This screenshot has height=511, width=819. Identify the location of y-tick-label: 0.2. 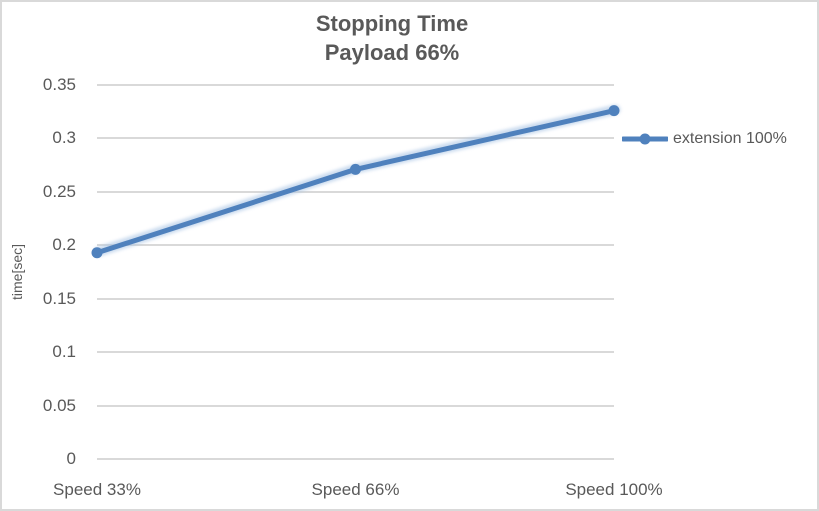
(64, 245).